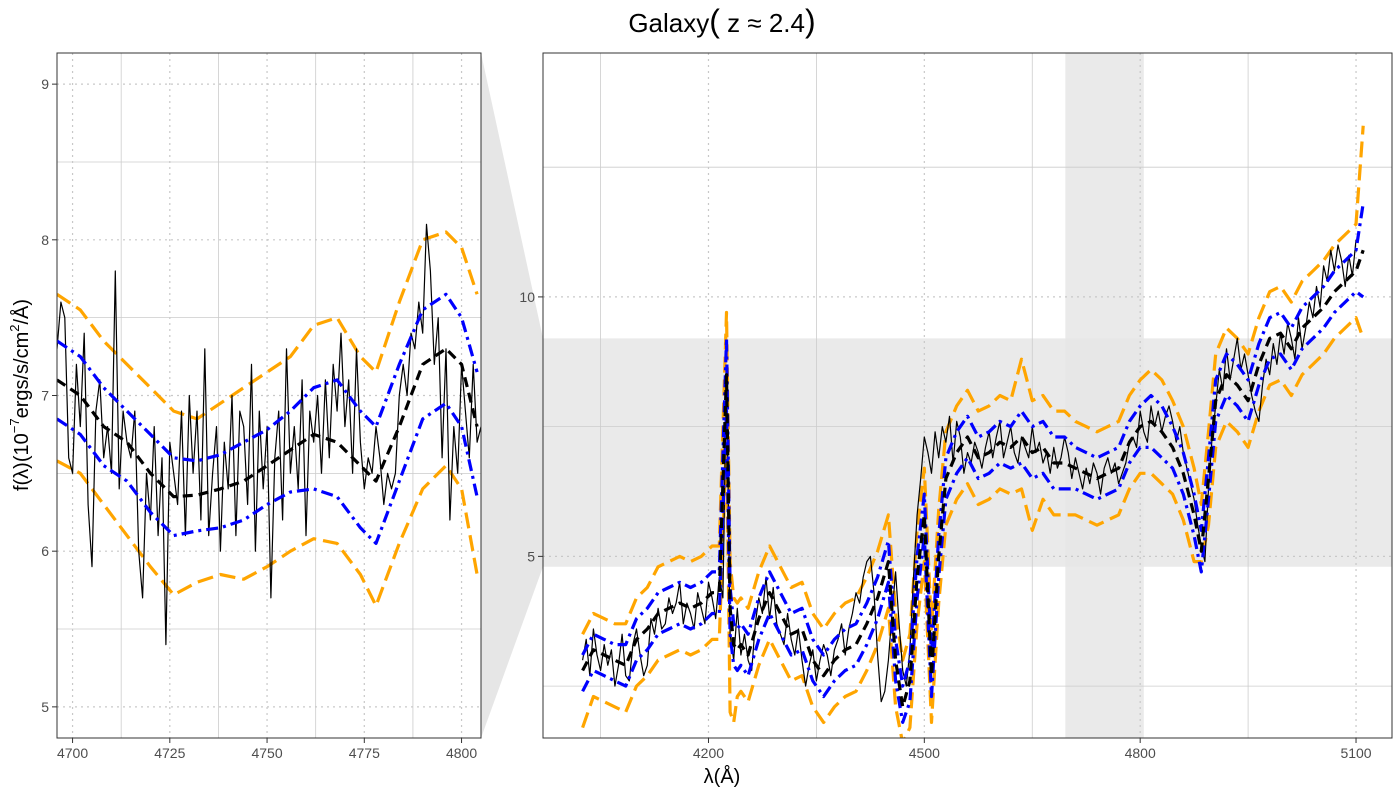 The height and width of the screenshot is (800, 1400). Describe the element at coordinates (45, 240) in the screenshot. I see `left-y-tick-label: 8` at that location.